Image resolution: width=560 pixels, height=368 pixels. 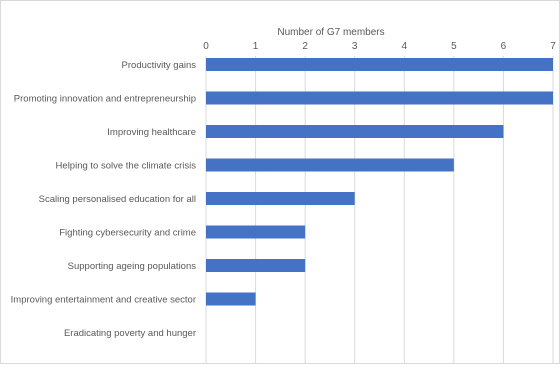 What do you see at coordinates (504, 46) in the screenshot?
I see `x-tick-label-6: 6` at bounding box center [504, 46].